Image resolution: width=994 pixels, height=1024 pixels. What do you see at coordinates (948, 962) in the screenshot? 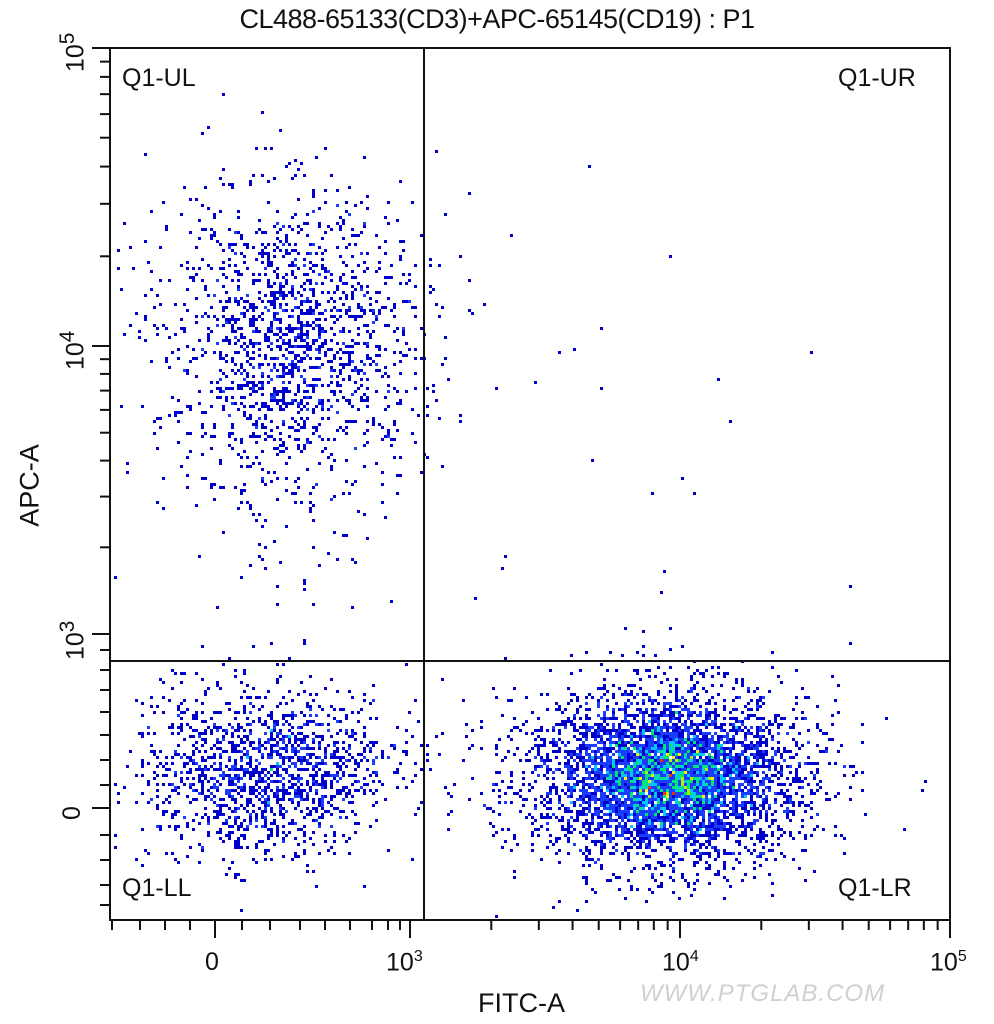
I see `x-tick-1e5: 10⁵` at bounding box center [948, 962].